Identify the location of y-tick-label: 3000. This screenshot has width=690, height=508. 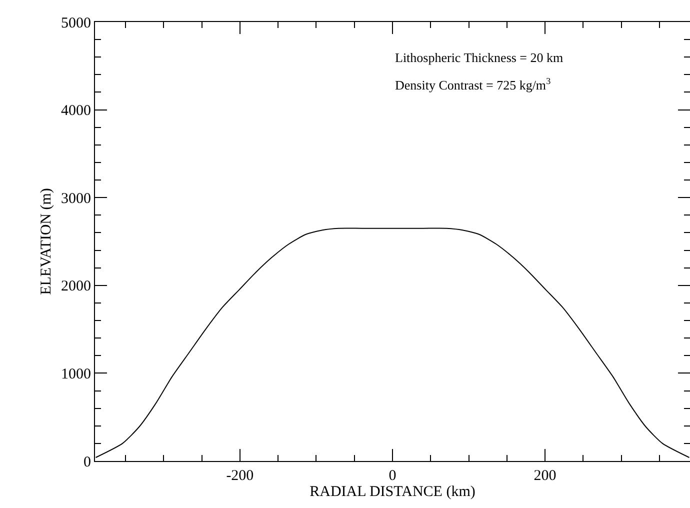
(76, 198).